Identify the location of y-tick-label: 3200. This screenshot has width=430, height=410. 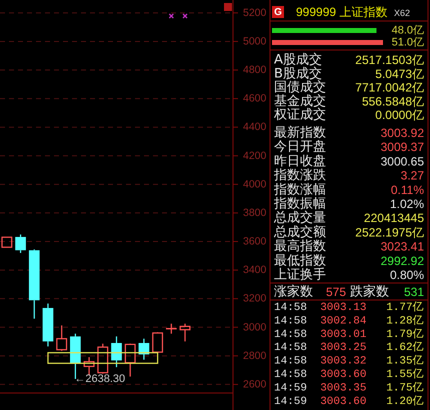
(255, 298).